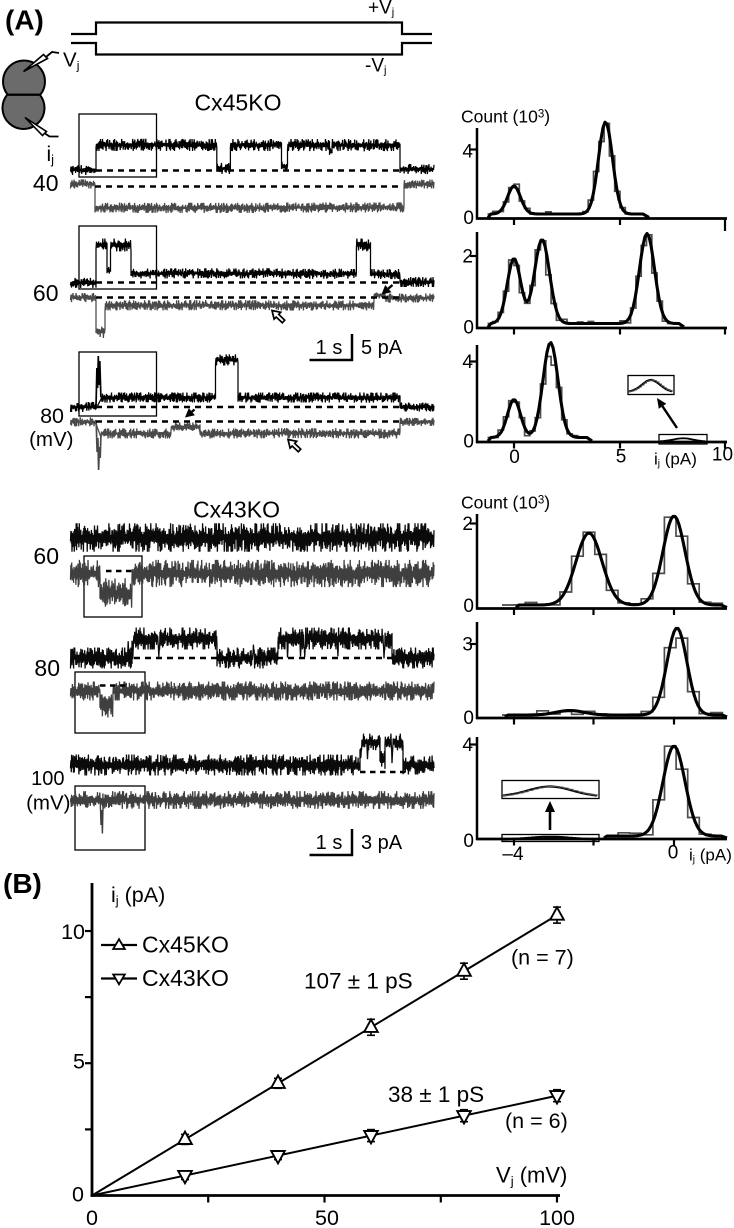  I want to click on svg-text: (B), so click(22, 883).